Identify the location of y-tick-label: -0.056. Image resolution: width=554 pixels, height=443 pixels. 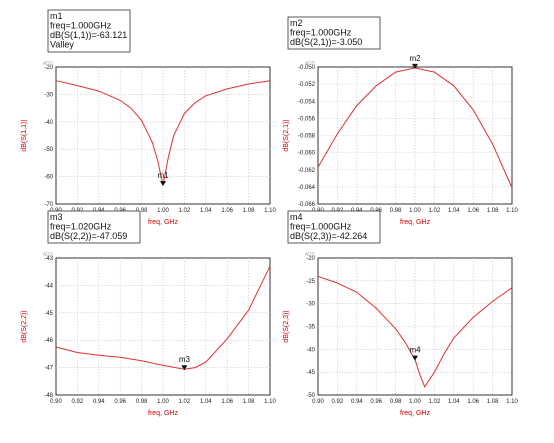
(307, 119).